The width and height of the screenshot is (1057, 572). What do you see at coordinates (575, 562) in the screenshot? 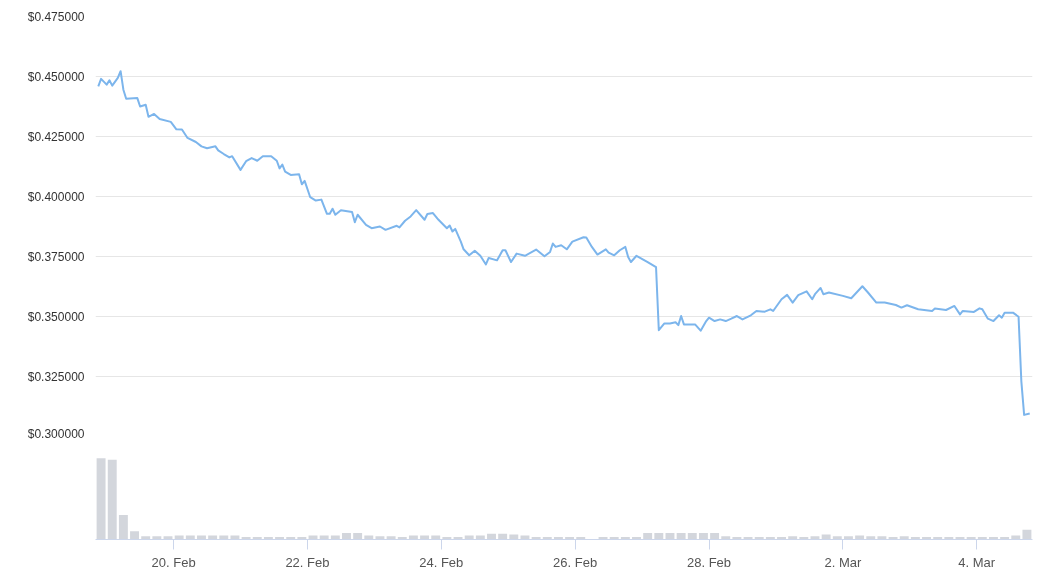
I see `x-tick-label: 26. Feb` at bounding box center [575, 562].